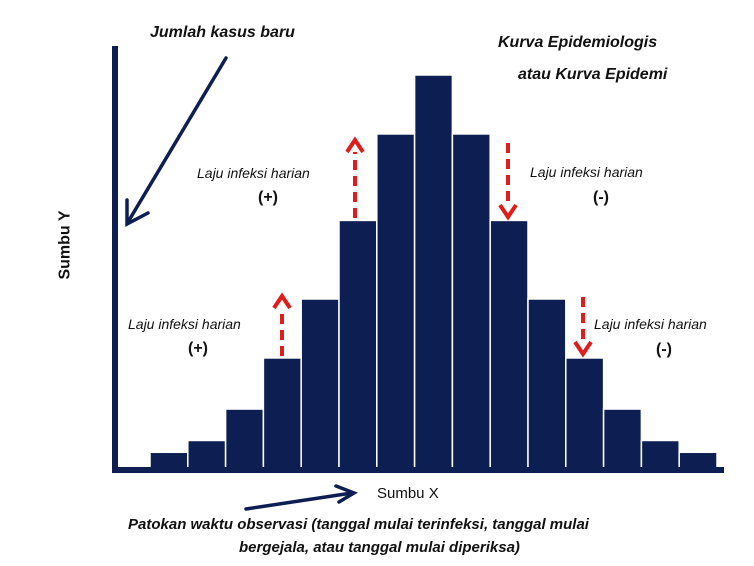  I want to click on x-axis-label: Sumbu X, so click(408, 493).